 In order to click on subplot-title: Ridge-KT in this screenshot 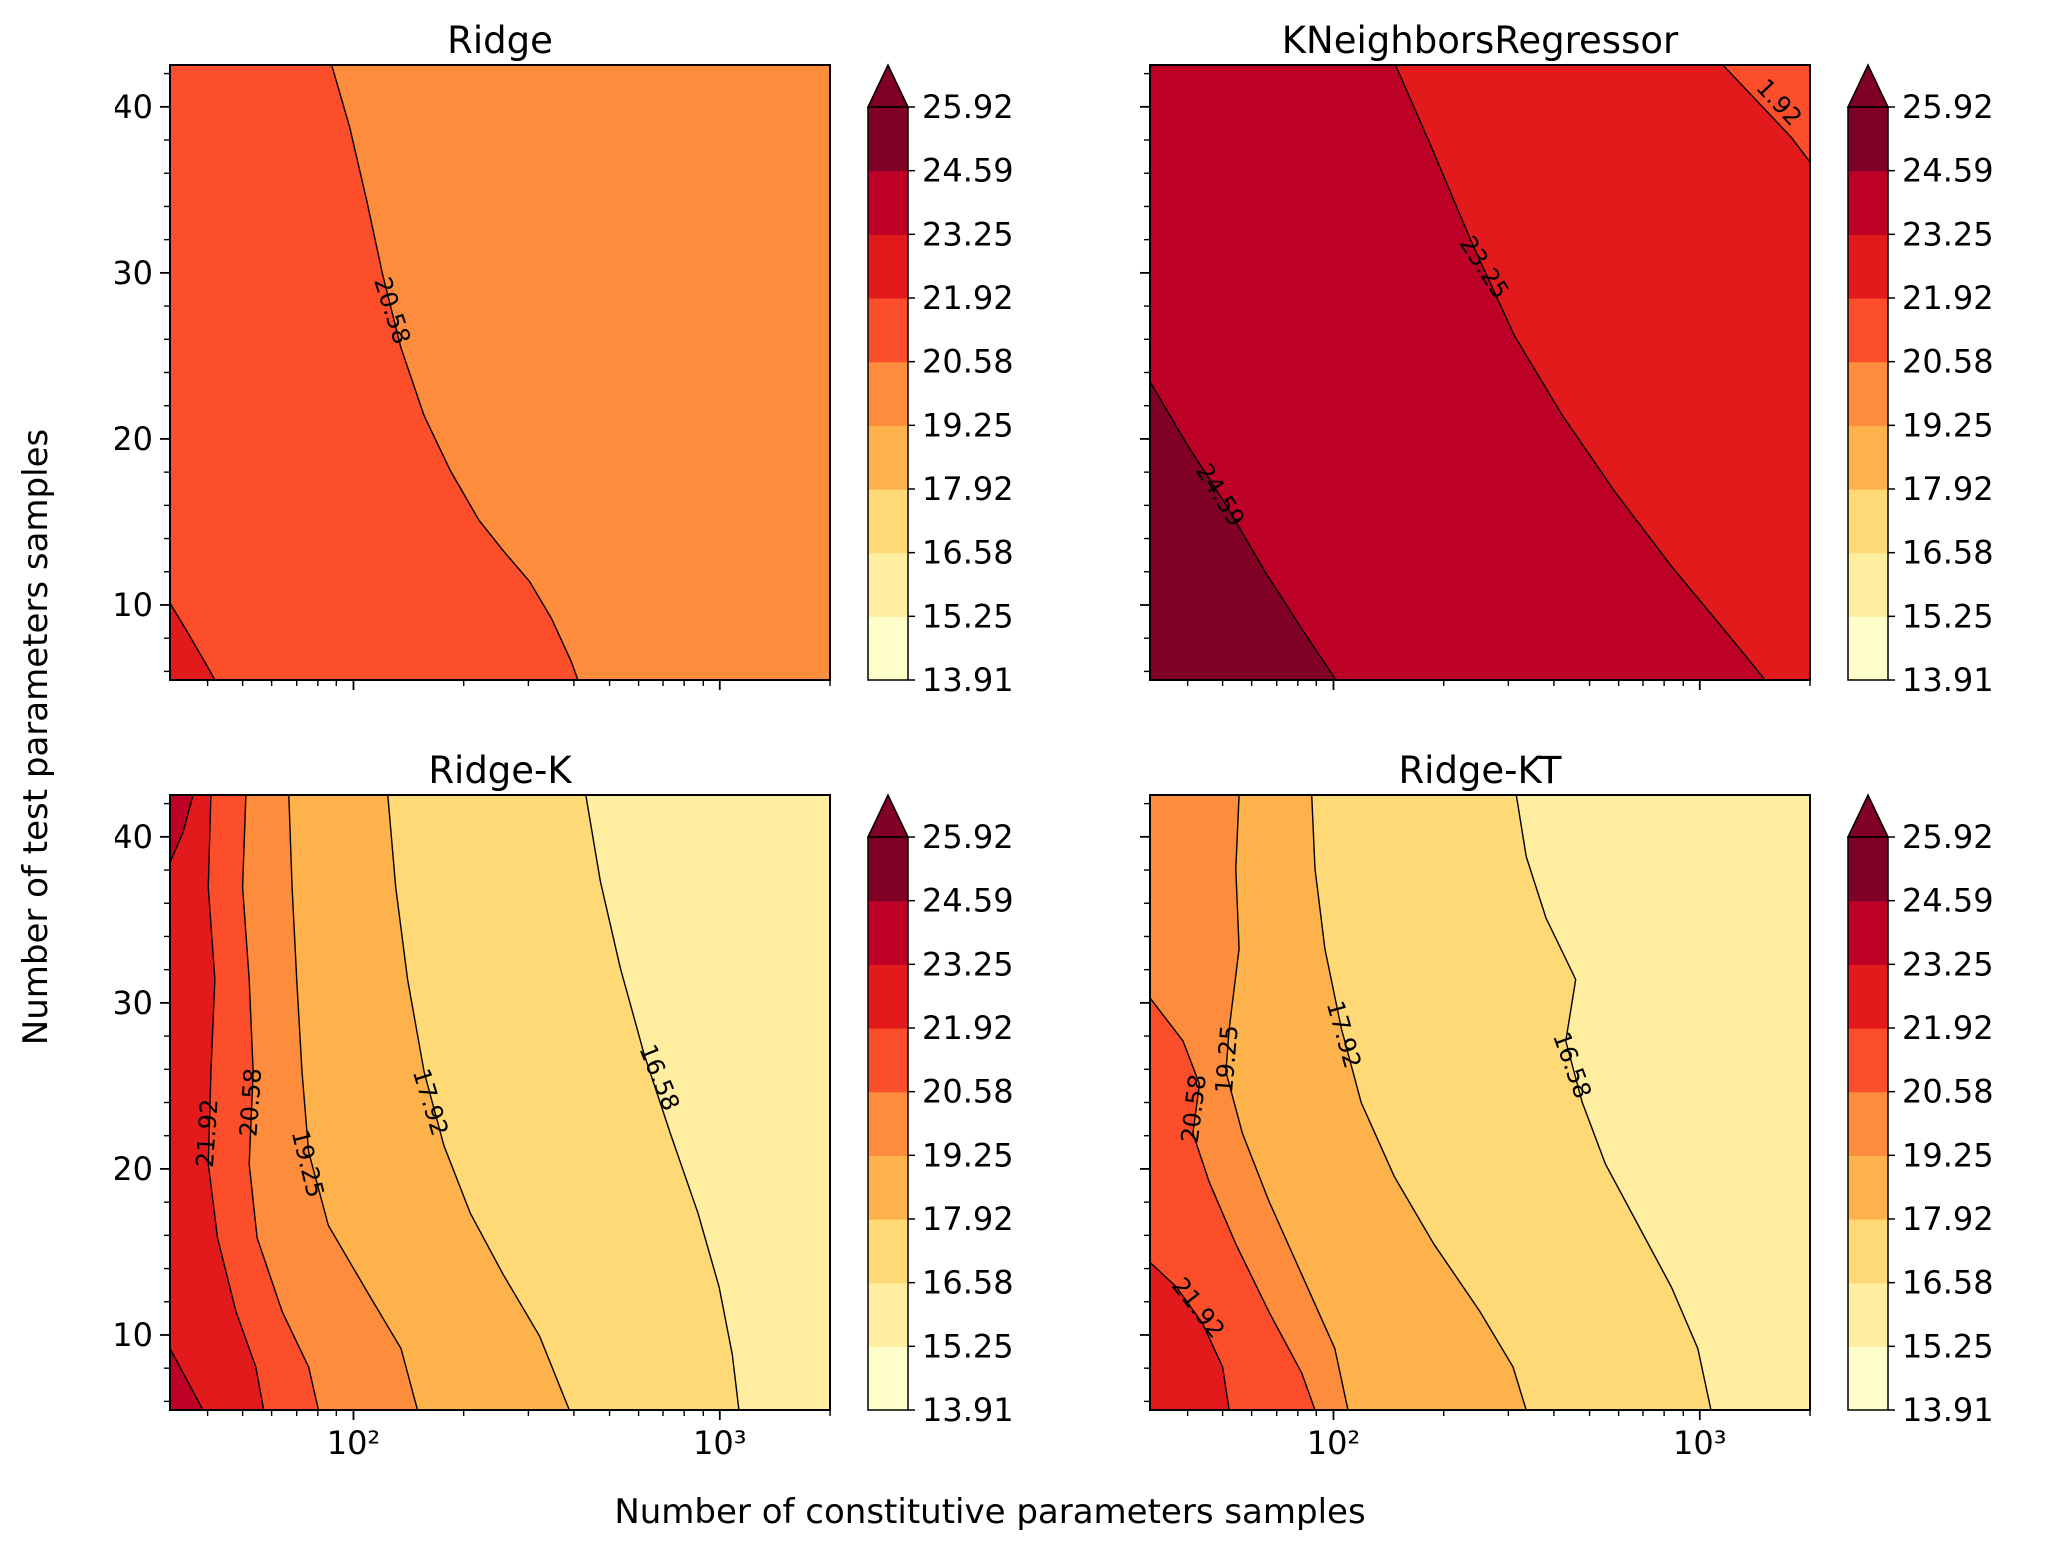, I will do `click(1479, 770)`.